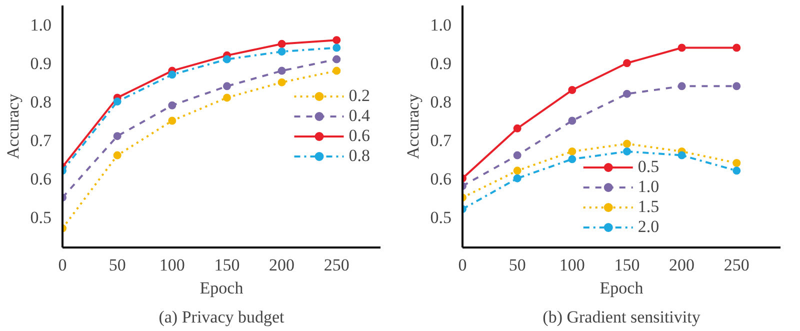 The height and width of the screenshot is (331, 800). I want to click on legend-label: 1.5, so click(649, 207).